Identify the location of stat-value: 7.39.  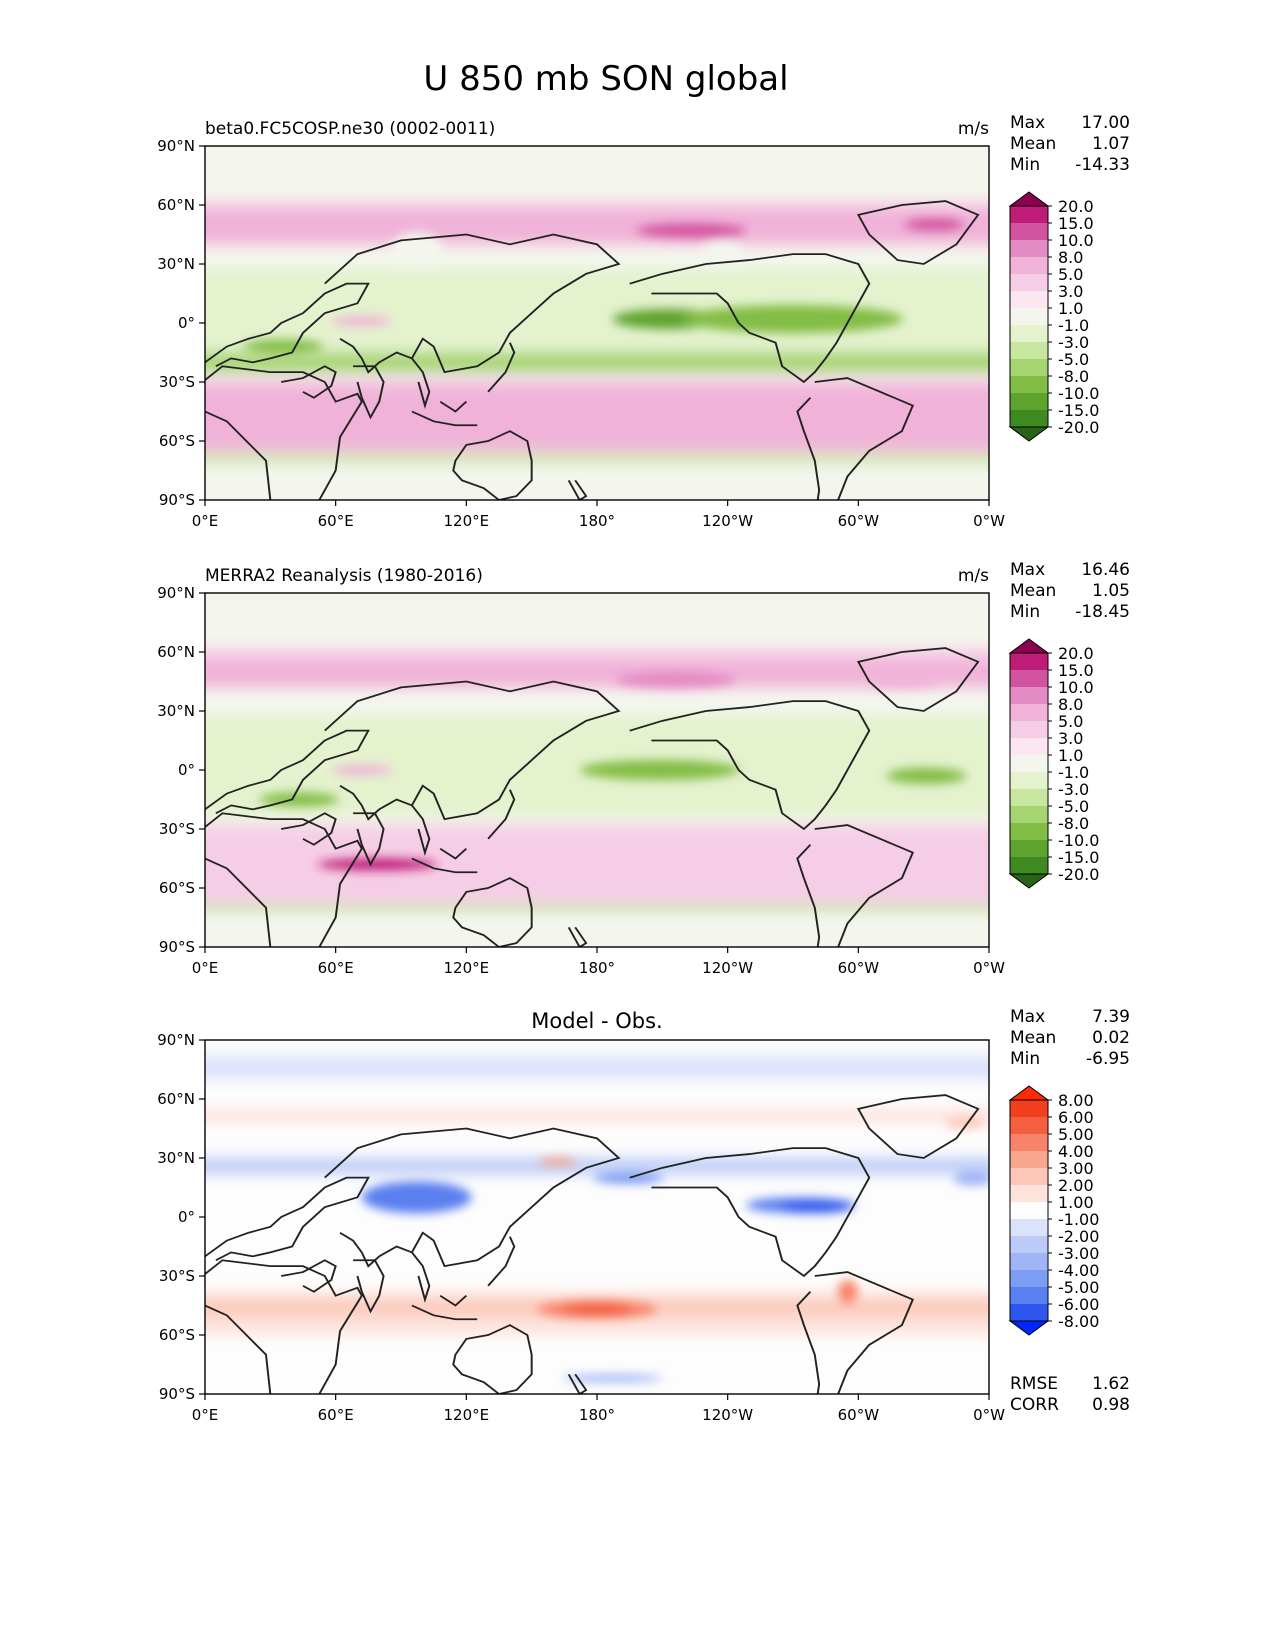
(1111, 1017).